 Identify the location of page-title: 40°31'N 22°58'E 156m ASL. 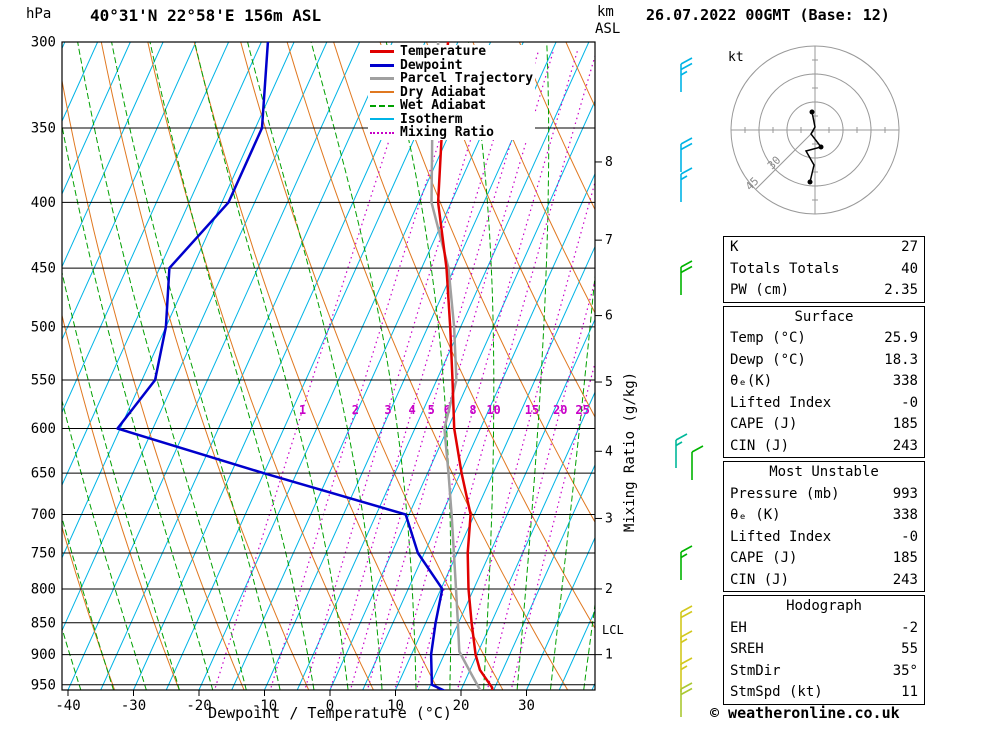
(206, 15).